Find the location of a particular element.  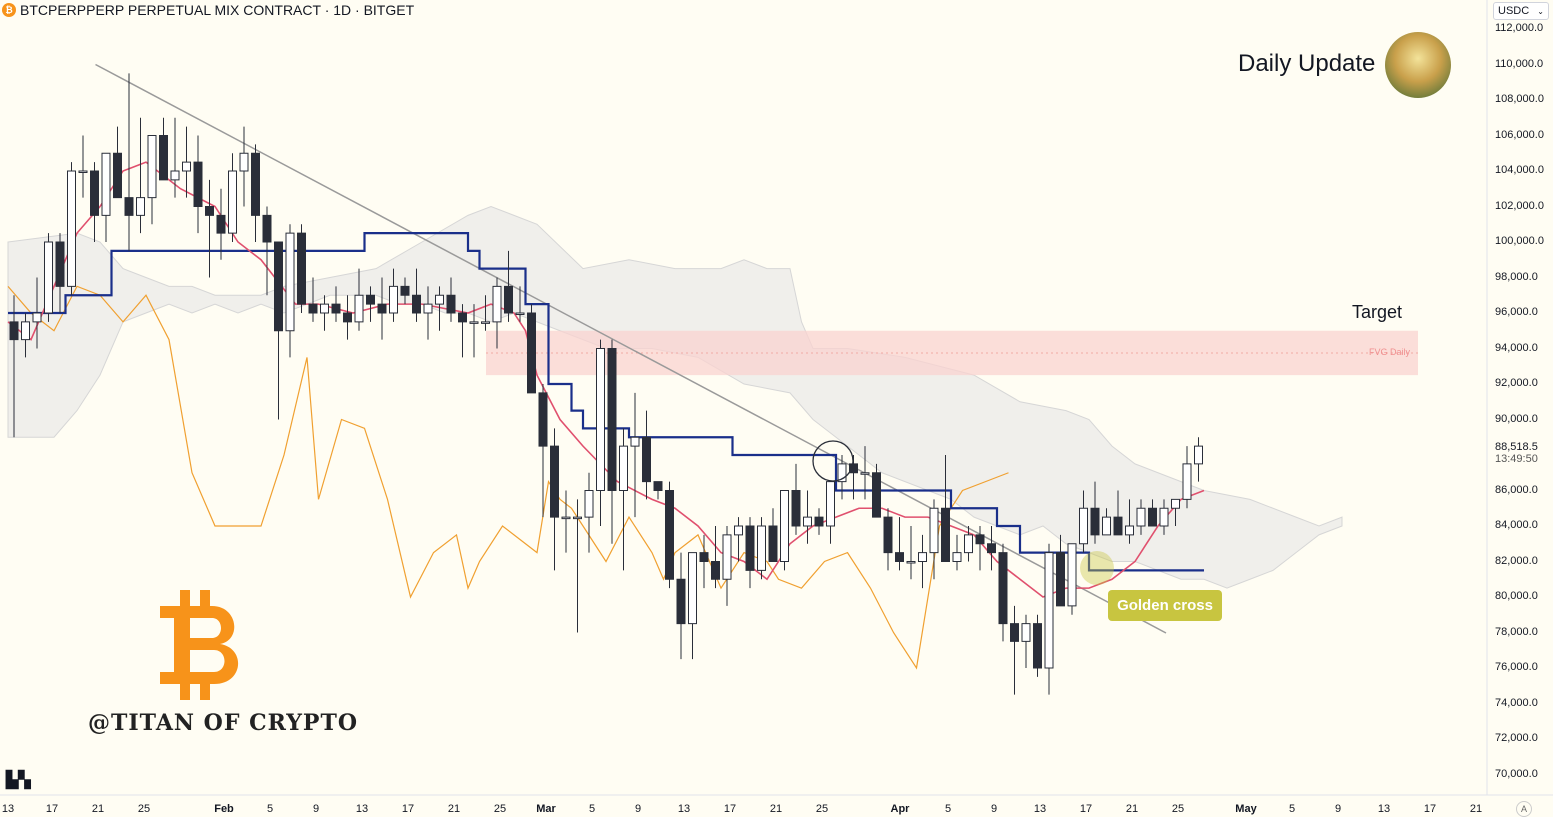

price-tick-label: 108,000.0 is located at coordinates (1519, 99).